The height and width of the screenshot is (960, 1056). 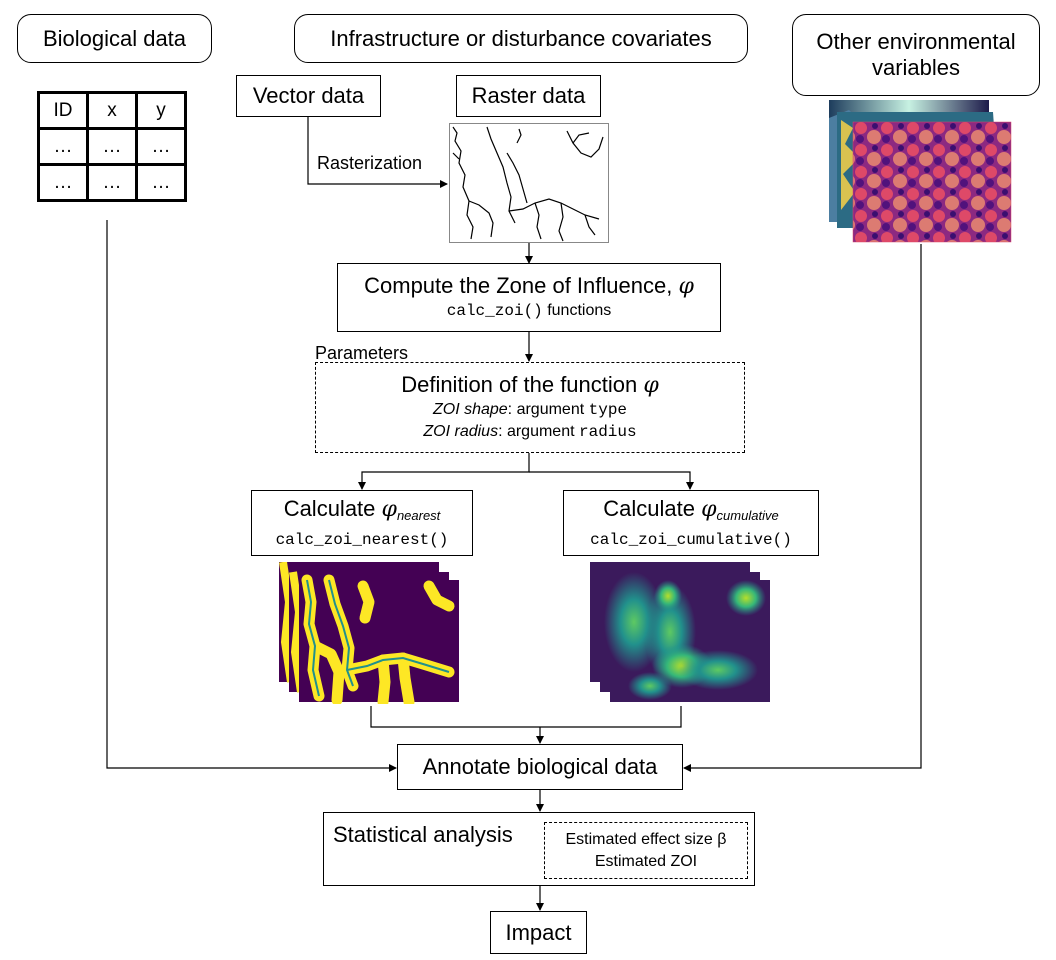 I want to click on zoi-radius-row: ZOI radius: argument radius, so click(x=529, y=432).